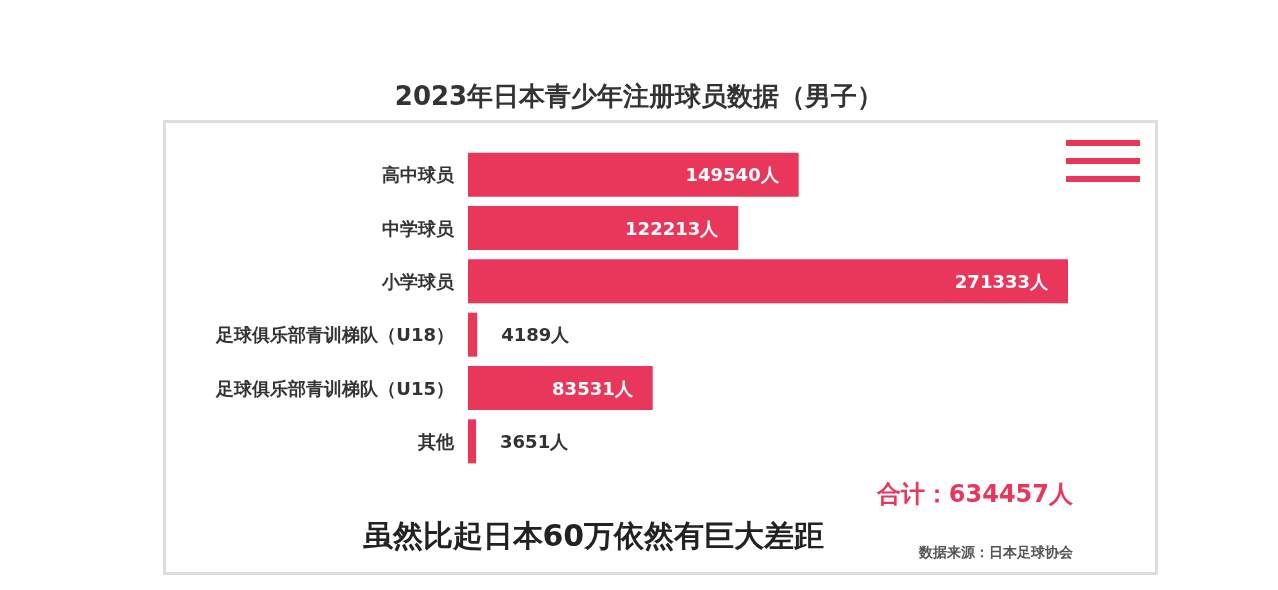  Describe the element at coordinates (974, 494) in the screenshot. I see `text: 合计：634457人` at that location.